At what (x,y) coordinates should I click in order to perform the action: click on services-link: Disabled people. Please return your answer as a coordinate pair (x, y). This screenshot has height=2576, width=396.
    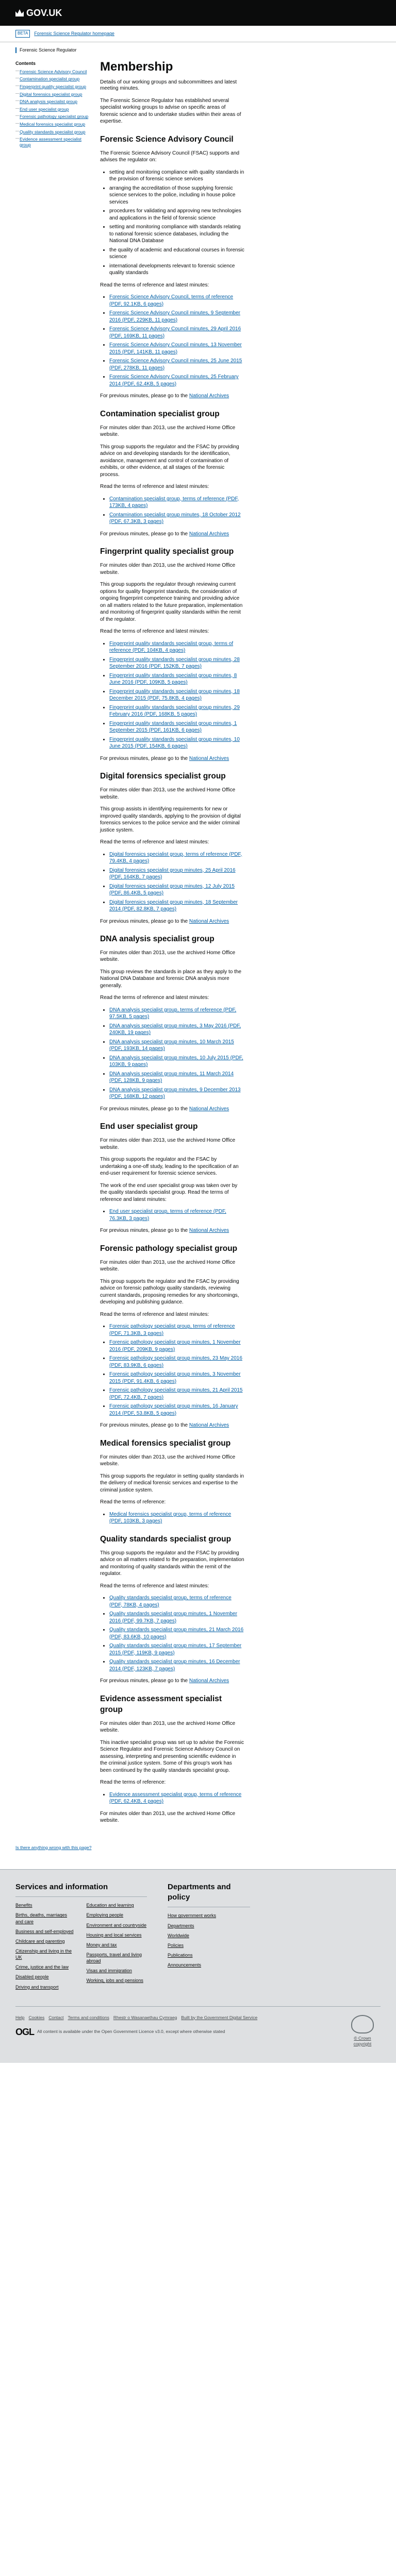
    Looking at the image, I should click on (32, 1977).